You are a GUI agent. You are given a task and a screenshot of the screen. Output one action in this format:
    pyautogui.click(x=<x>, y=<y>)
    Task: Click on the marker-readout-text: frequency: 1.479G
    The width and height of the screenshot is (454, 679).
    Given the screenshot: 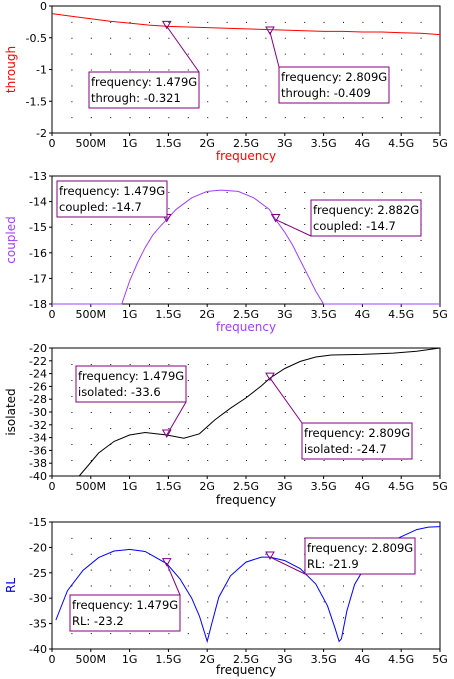 What is the action you would take?
    pyautogui.click(x=112, y=191)
    